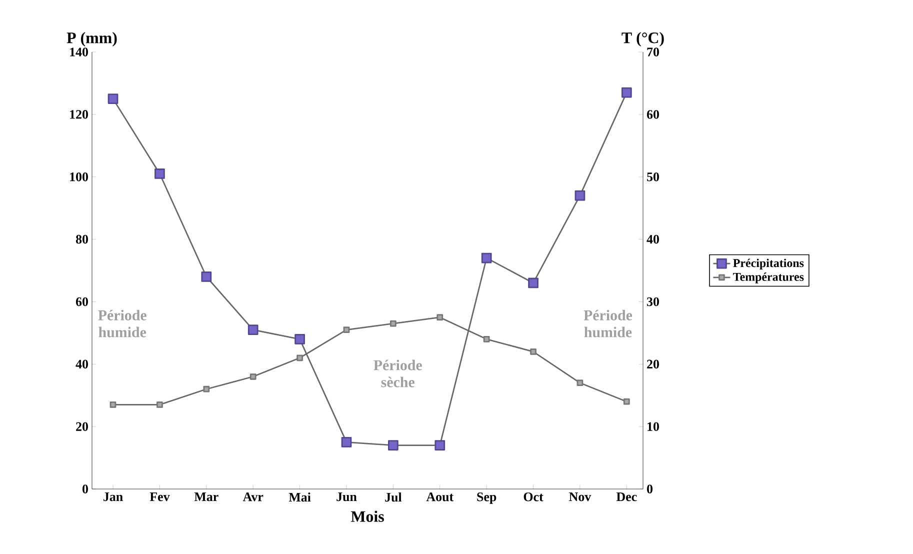 The image size is (913, 554). What do you see at coordinates (79, 52) in the screenshot?
I see `y-tick-label: 140` at bounding box center [79, 52].